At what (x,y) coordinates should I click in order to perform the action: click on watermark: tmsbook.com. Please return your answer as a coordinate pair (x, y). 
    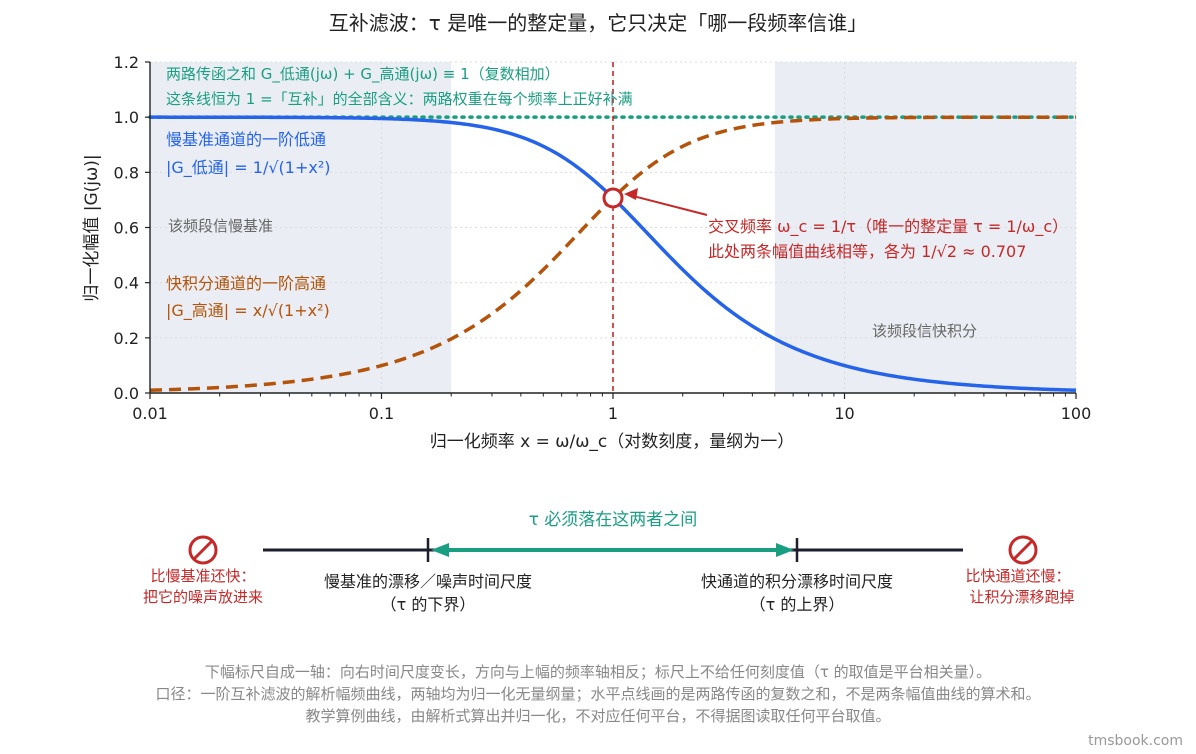
    Looking at the image, I should click on (1135, 741).